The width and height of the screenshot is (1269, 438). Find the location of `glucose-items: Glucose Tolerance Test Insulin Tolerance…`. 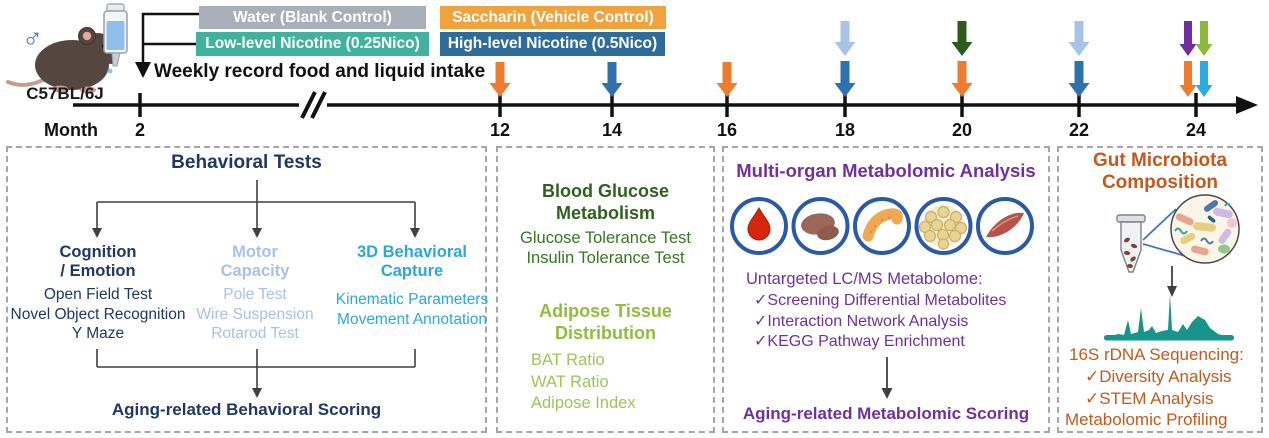

glucose-items: Glucose Tolerance Test Insulin Tolerance… is located at coordinates (605, 248).